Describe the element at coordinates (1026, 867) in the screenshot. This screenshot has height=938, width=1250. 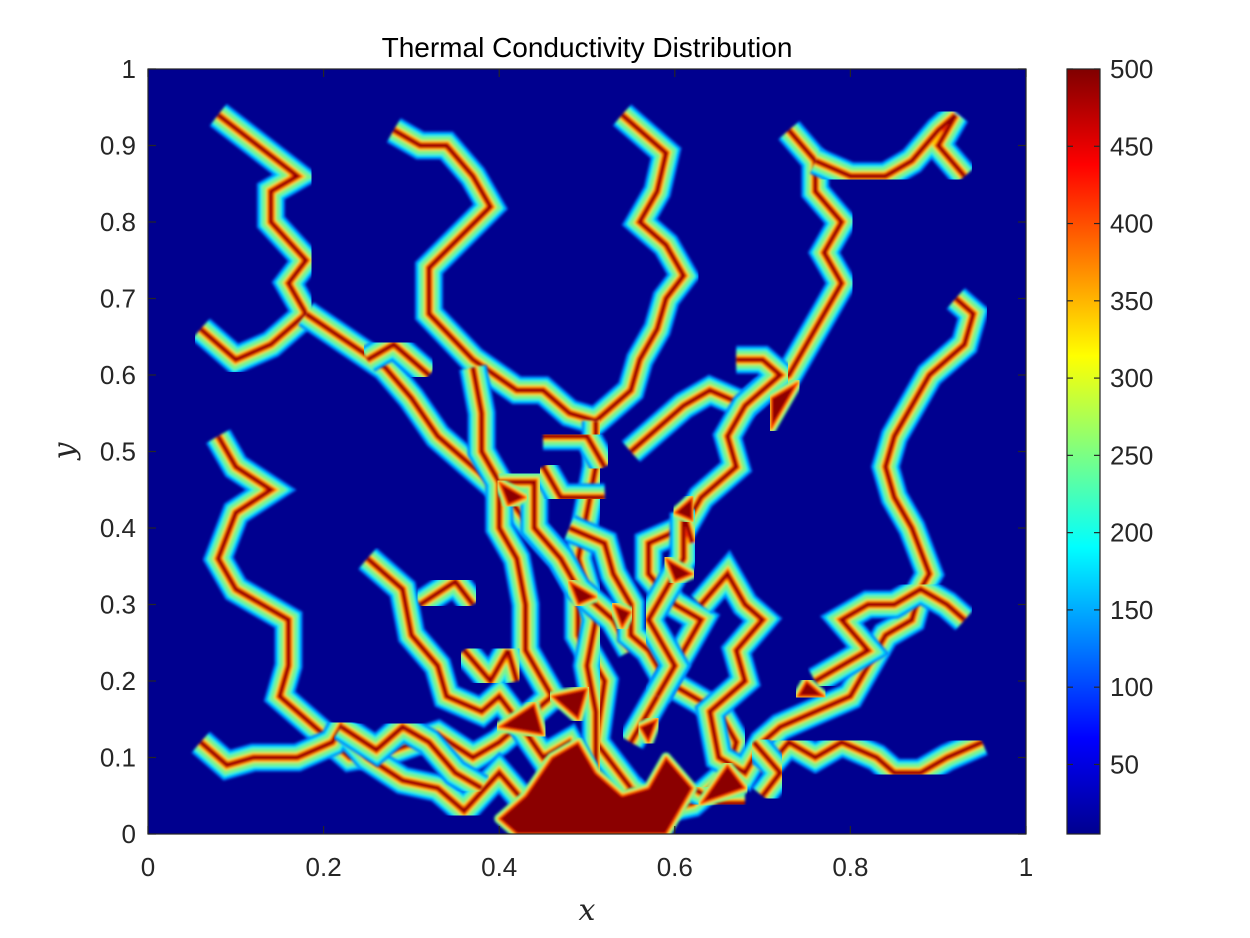
I see `x-tick-label: 1` at that location.